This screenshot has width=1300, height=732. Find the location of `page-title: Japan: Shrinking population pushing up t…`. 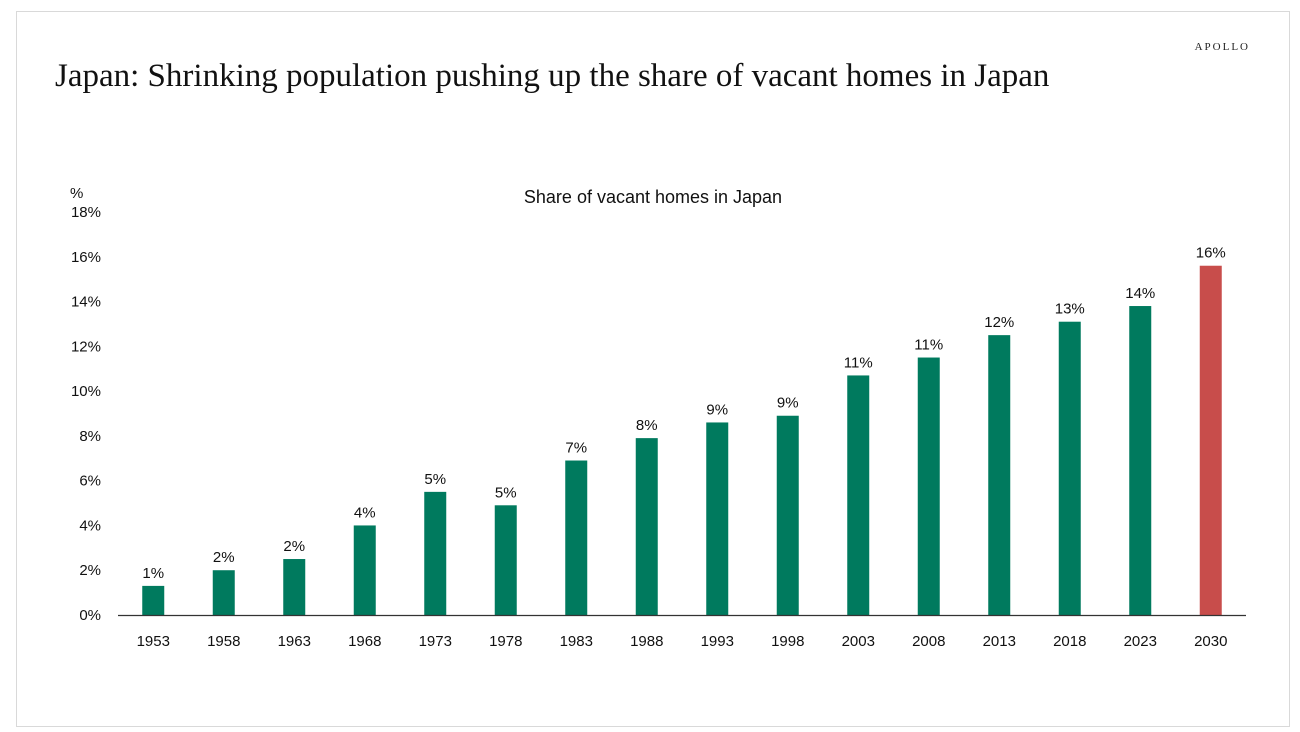

page-title: Japan: Shrinking population pushing up t… is located at coordinates (552, 76).